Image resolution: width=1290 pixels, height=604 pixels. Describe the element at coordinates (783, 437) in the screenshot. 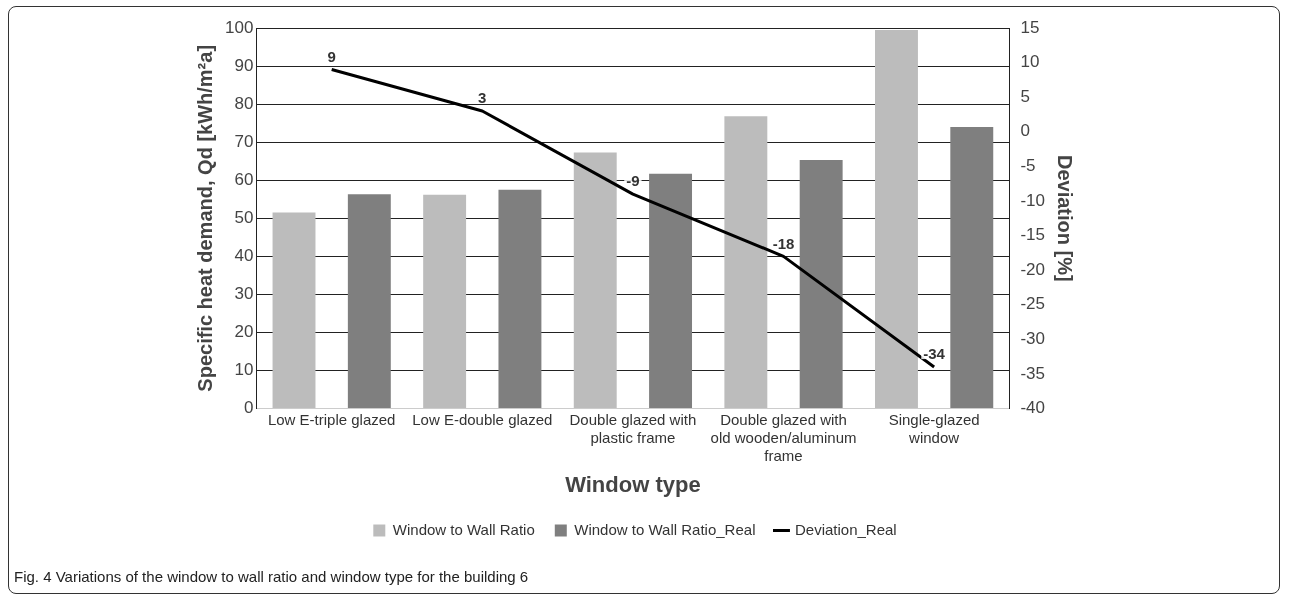

I see `x-tick-label: Double glazed with old wooden/aluminum frame` at that location.